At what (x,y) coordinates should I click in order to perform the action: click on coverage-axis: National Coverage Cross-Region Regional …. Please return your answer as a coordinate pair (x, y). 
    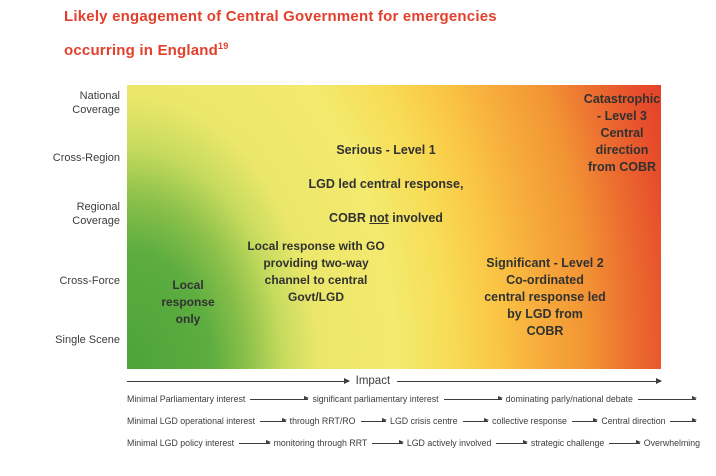
    Looking at the image, I should click on (74, 227).